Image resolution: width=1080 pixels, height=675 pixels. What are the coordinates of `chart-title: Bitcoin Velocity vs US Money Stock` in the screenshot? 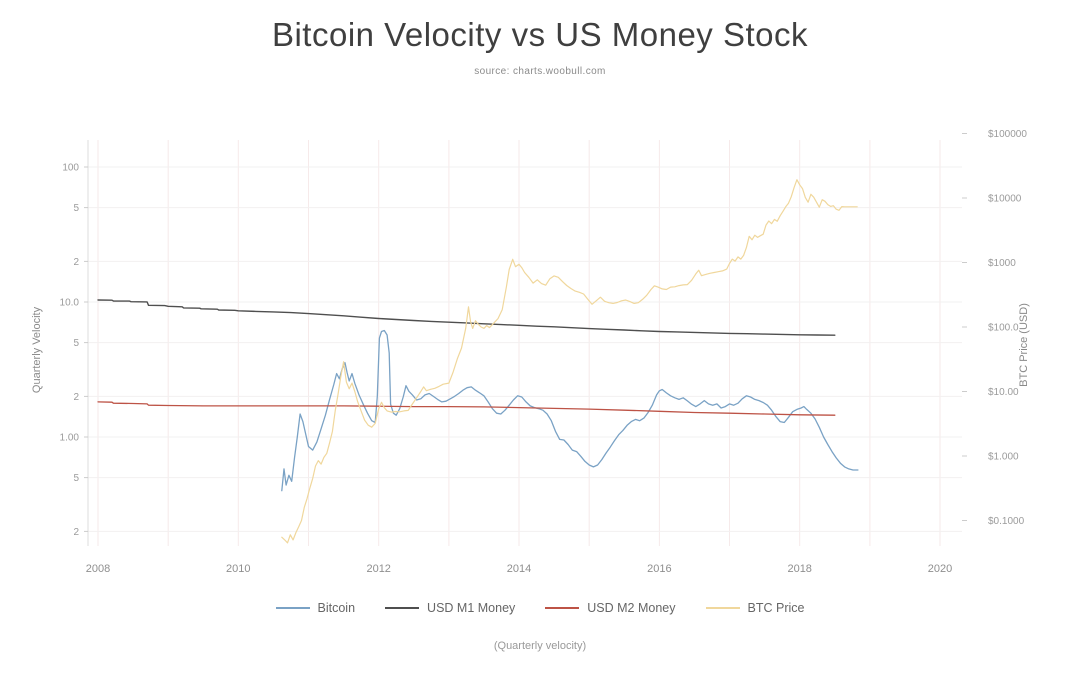 It's located at (540, 34).